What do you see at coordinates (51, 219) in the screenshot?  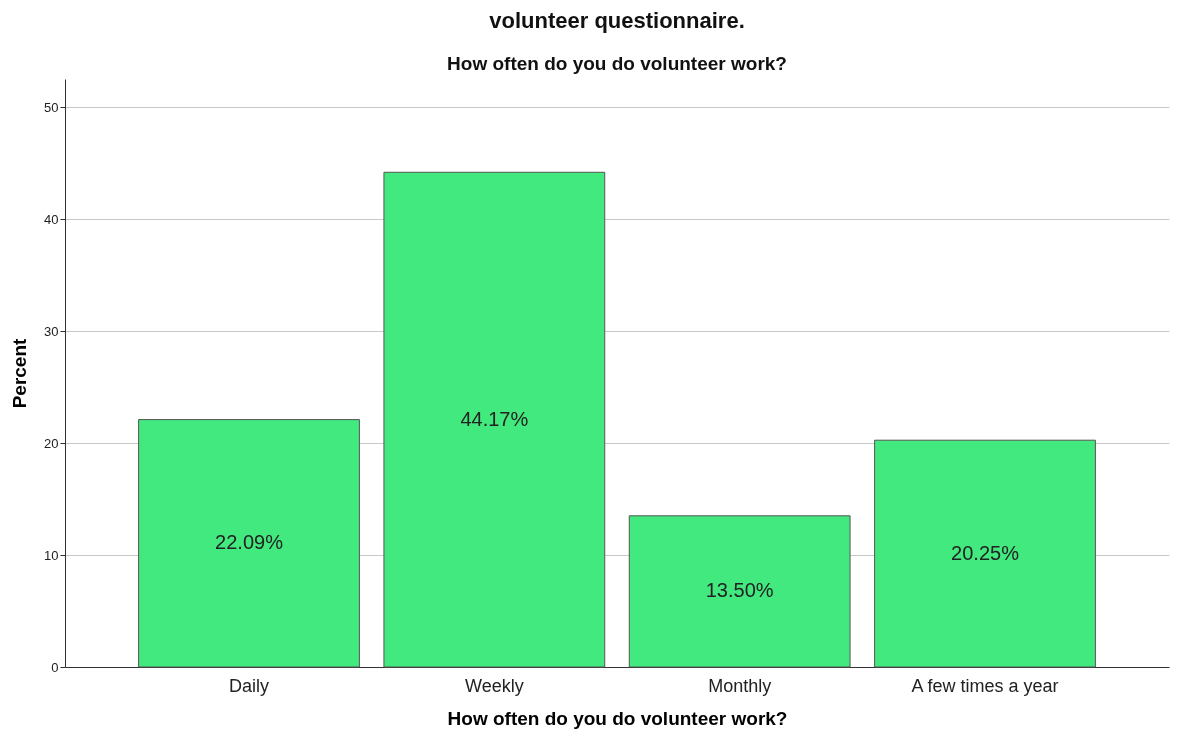 I see `y-tick-label: 40` at bounding box center [51, 219].